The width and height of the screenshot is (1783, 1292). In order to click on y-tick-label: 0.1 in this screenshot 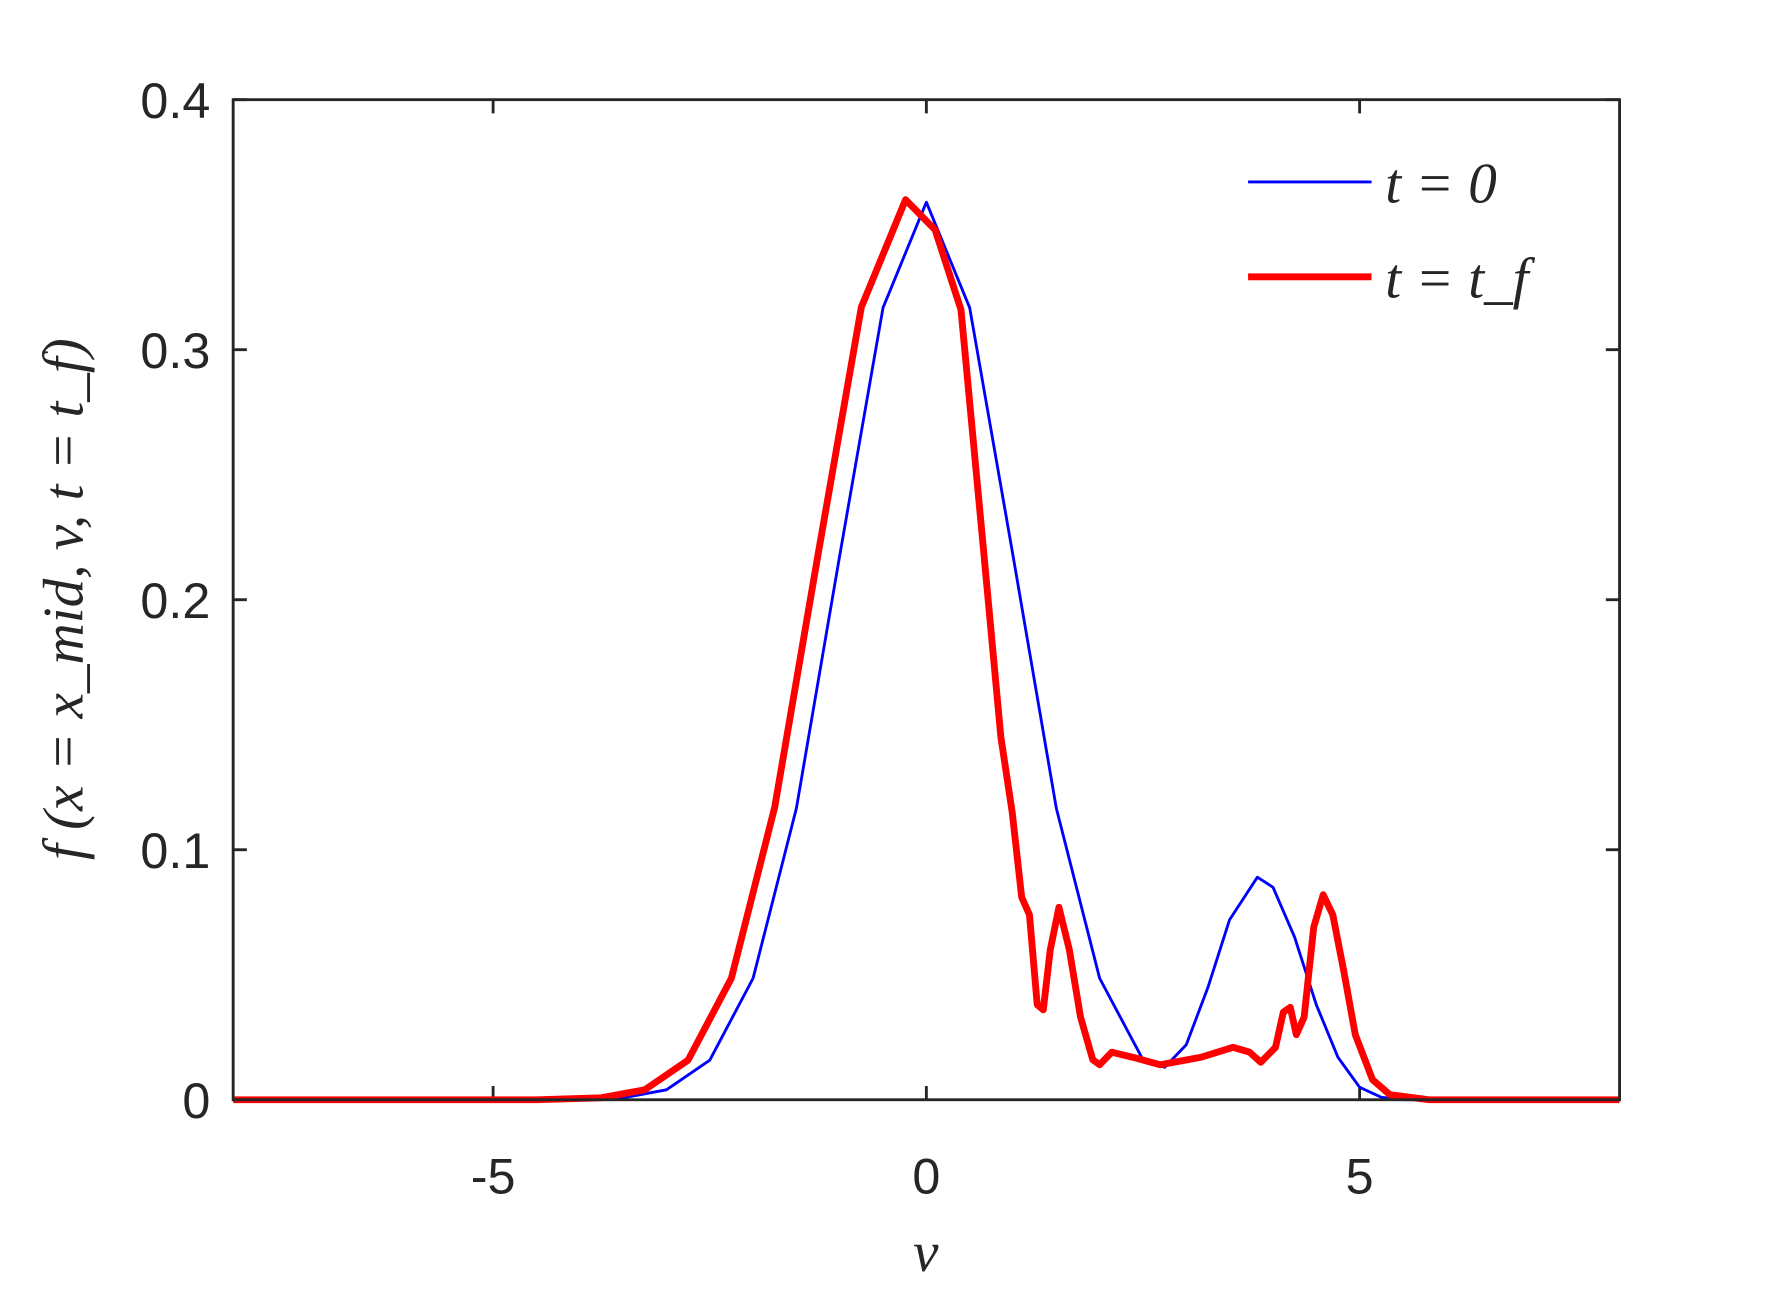, I will do `click(175, 850)`.